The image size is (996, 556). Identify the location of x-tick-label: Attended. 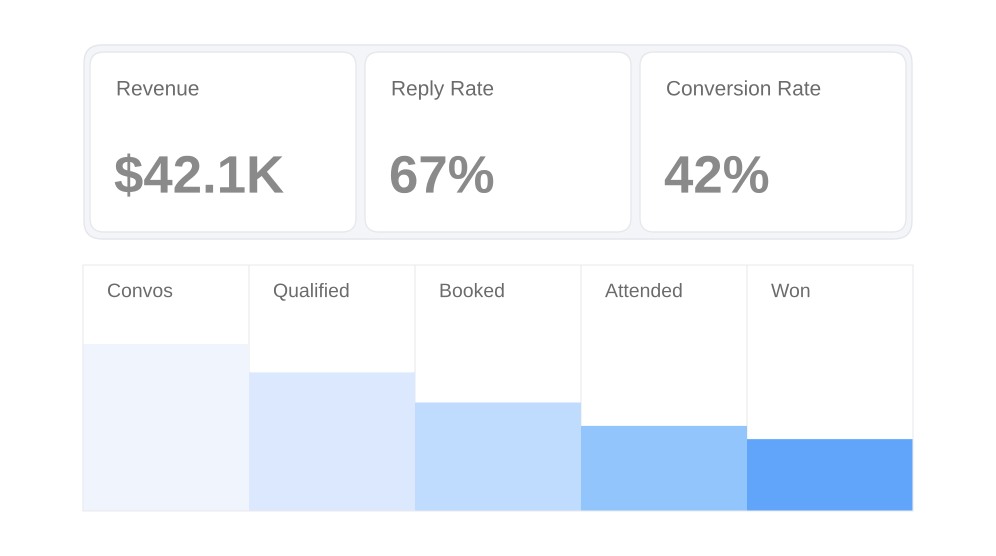
(643, 290).